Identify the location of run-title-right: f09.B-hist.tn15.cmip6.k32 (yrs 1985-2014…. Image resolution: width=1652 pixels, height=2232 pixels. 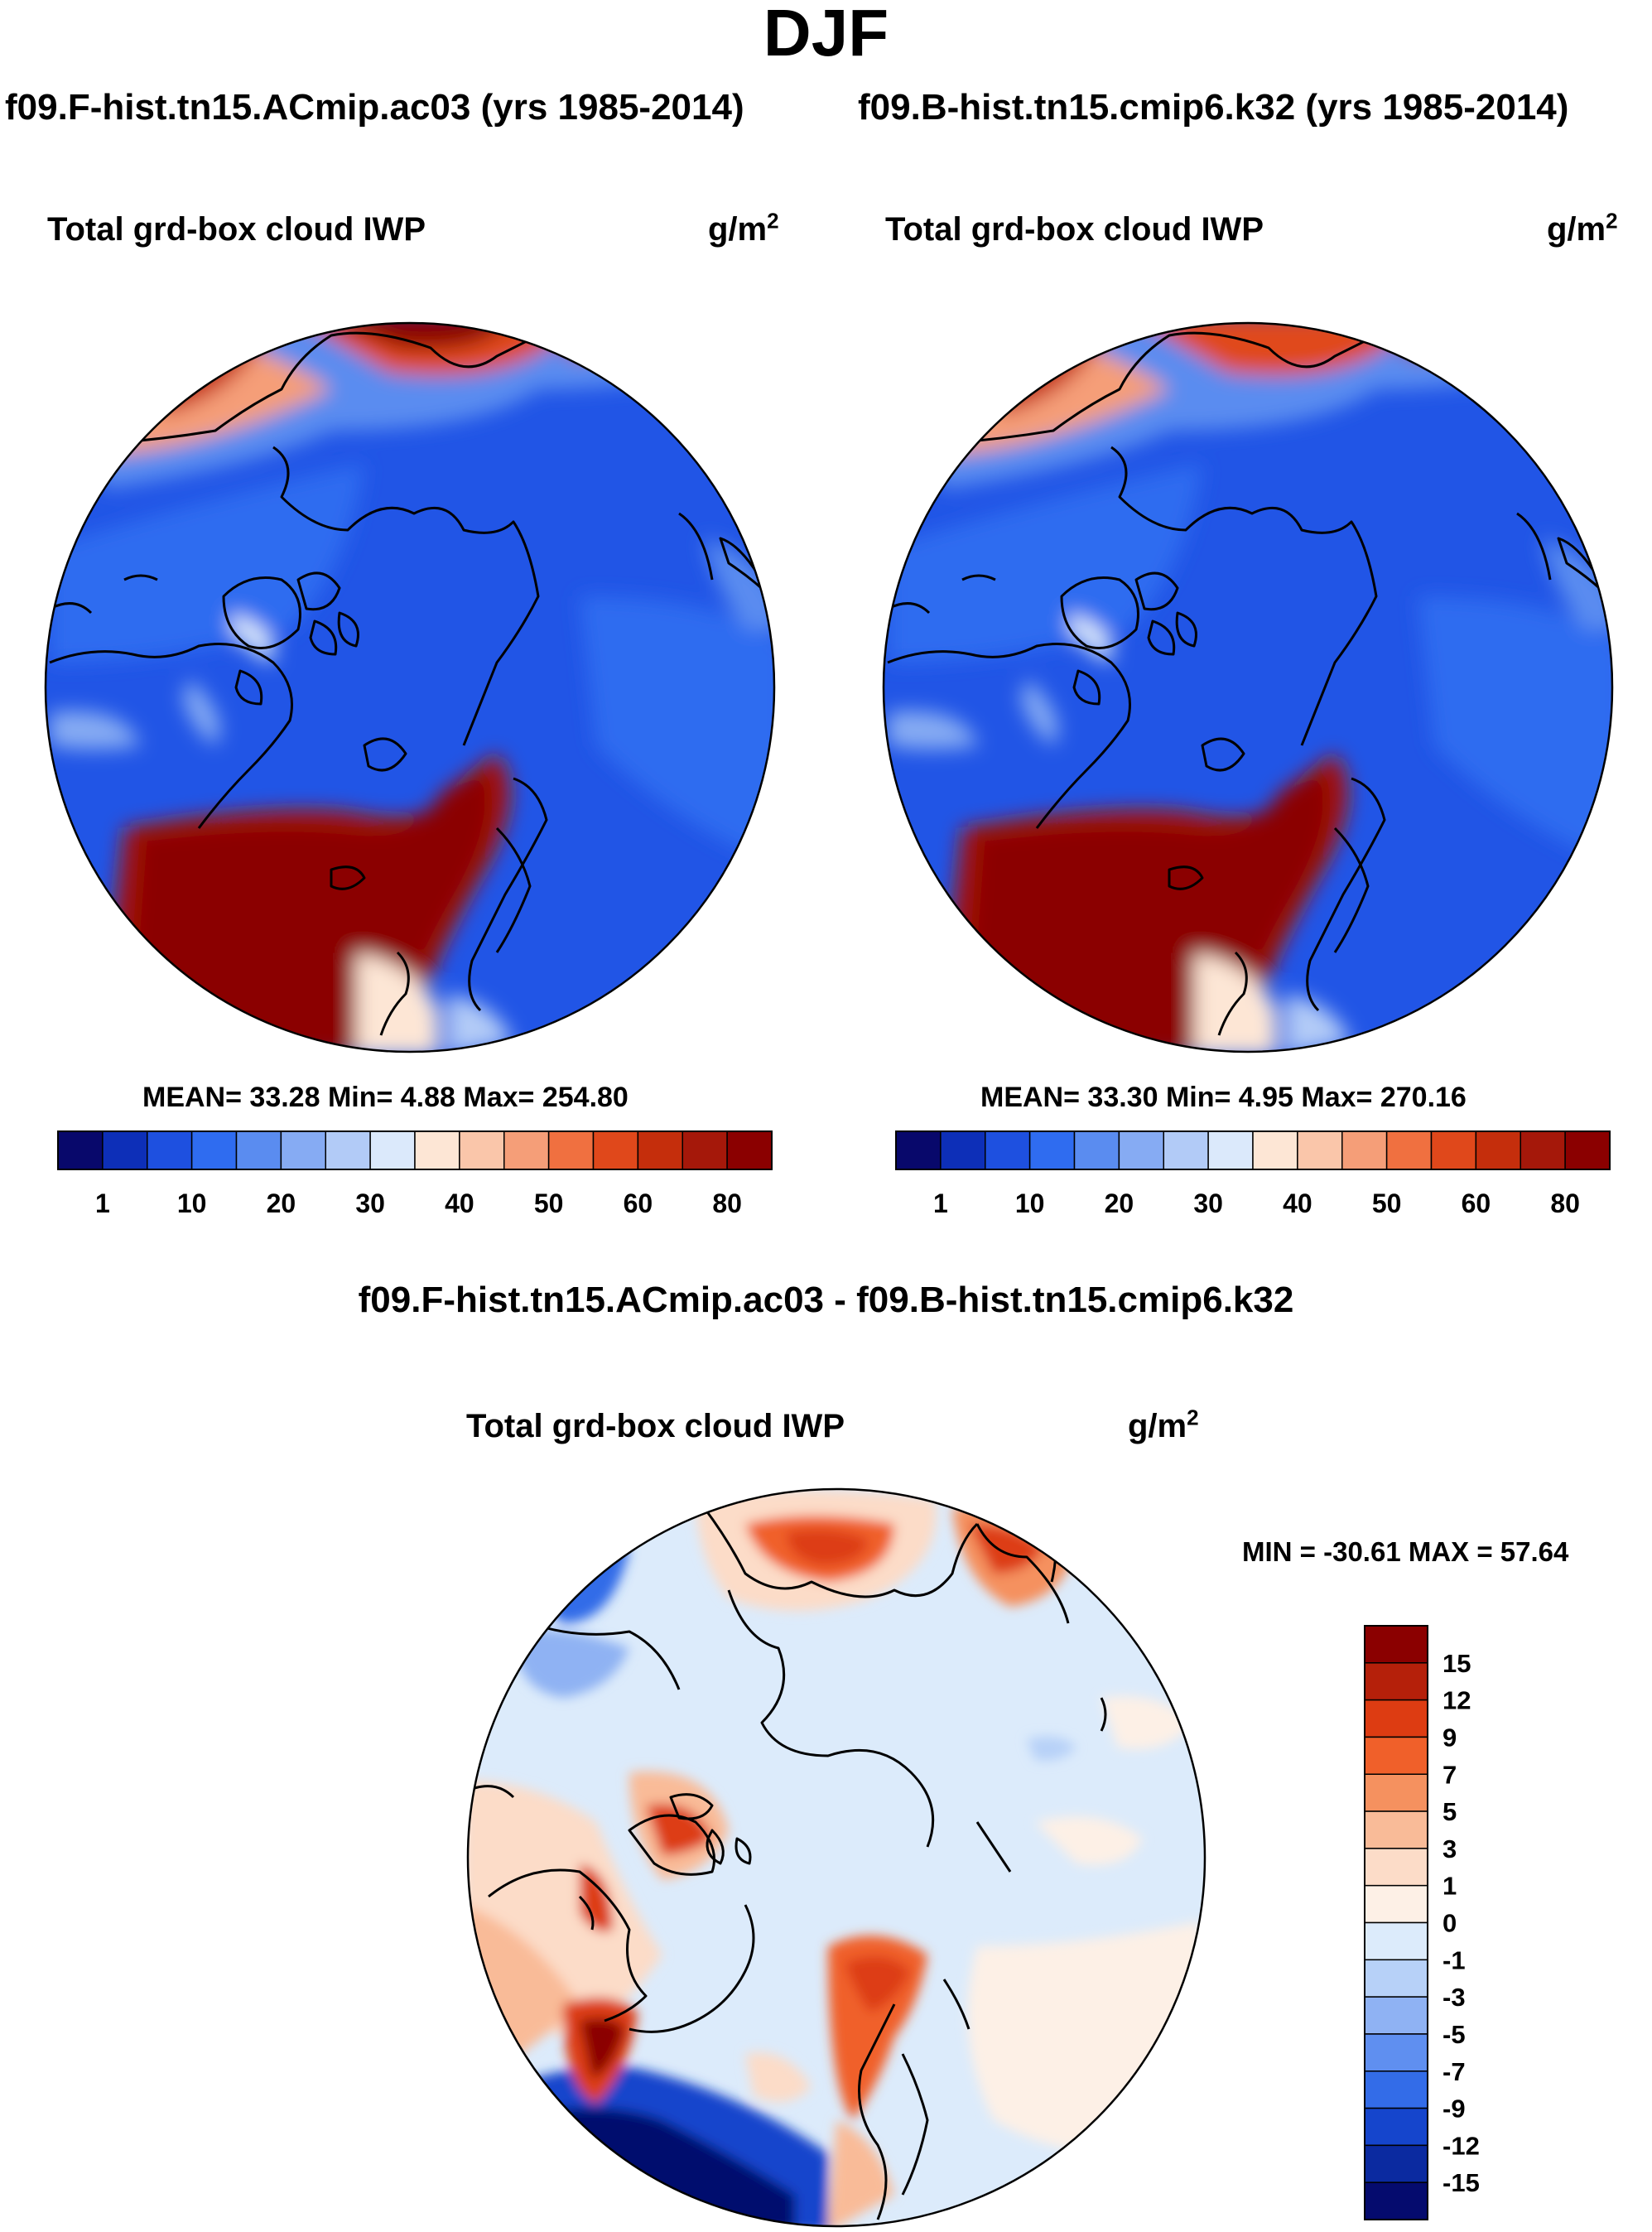
(1213, 107).